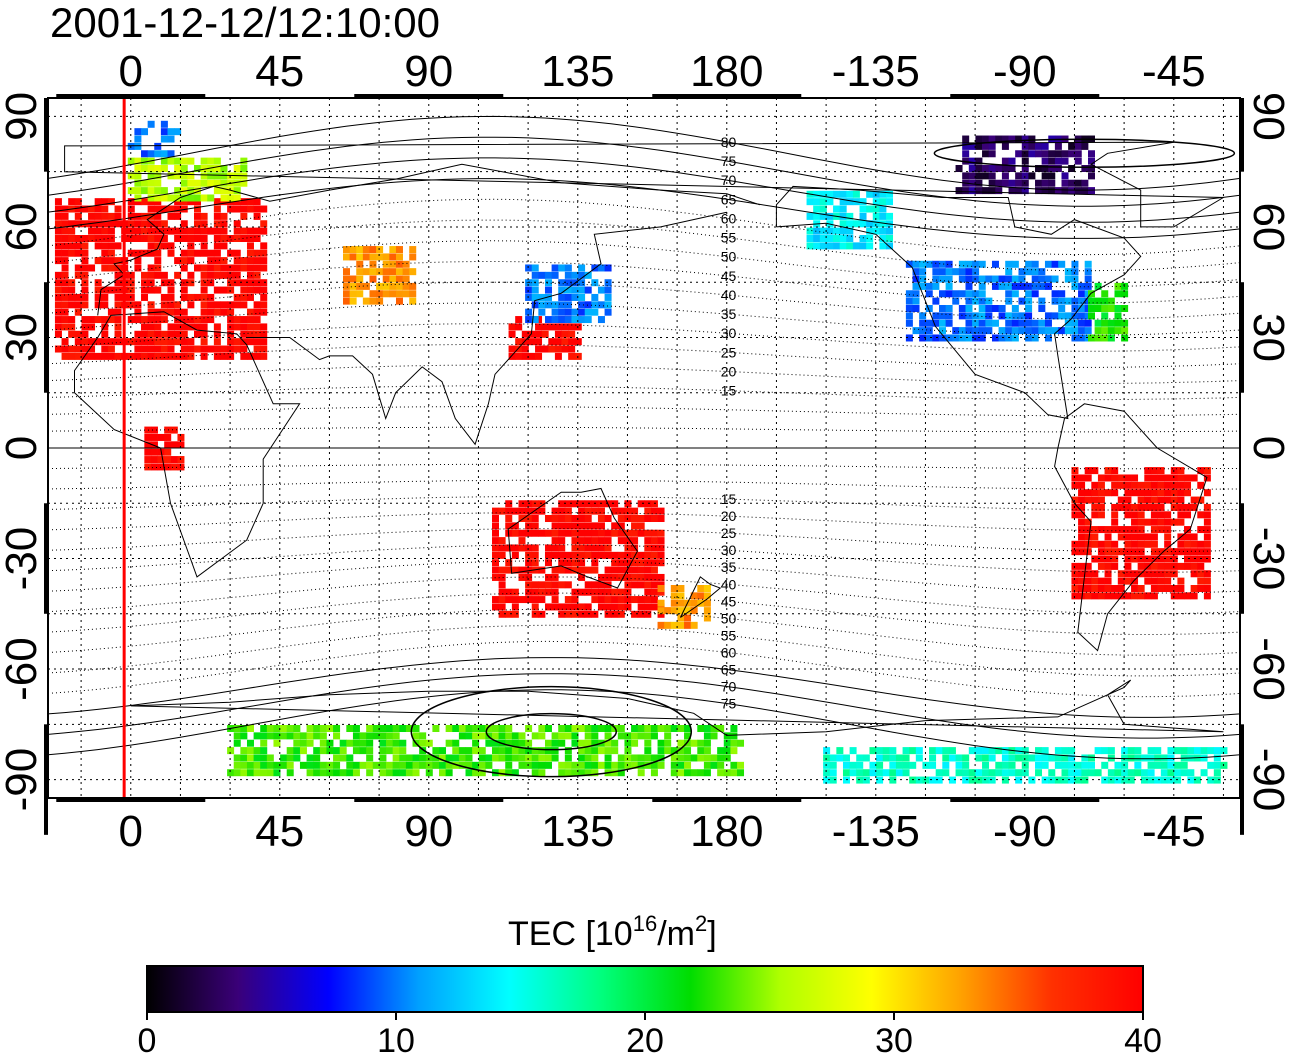 Image resolution: width=1292 pixels, height=1057 pixels. What do you see at coordinates (894, 1039) in the screenshot?
I see `colorbar-tick-label: 30` at bounding box center [894, 1039].